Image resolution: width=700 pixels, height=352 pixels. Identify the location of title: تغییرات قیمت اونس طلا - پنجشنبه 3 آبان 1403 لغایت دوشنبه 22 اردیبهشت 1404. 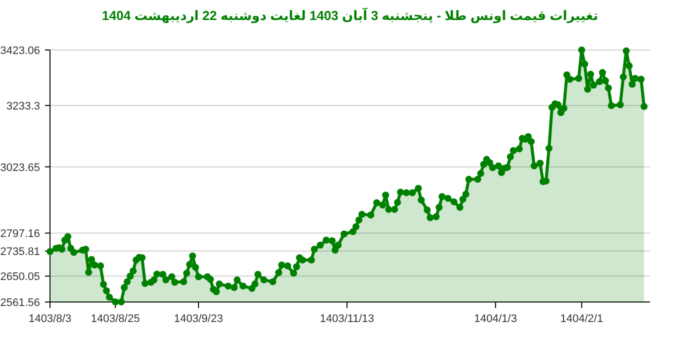
(350, 15).